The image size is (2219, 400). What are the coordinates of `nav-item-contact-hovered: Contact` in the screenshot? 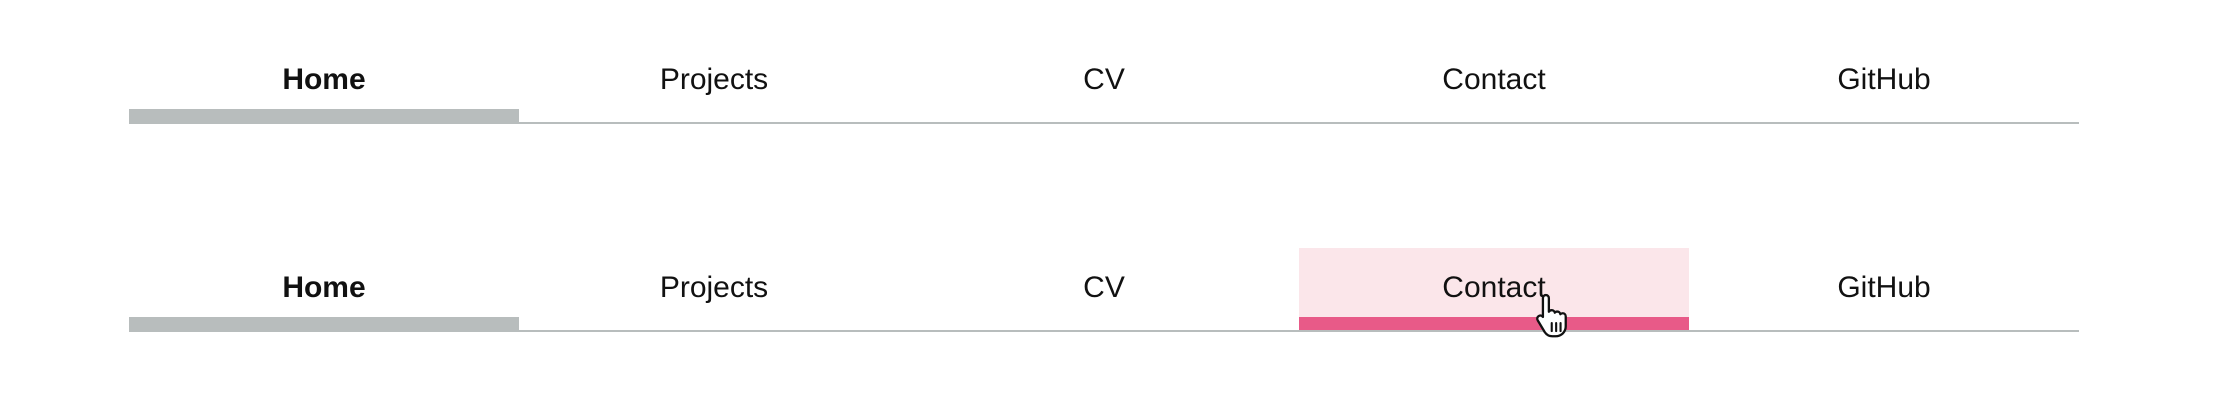 It's located at (1494, 289).